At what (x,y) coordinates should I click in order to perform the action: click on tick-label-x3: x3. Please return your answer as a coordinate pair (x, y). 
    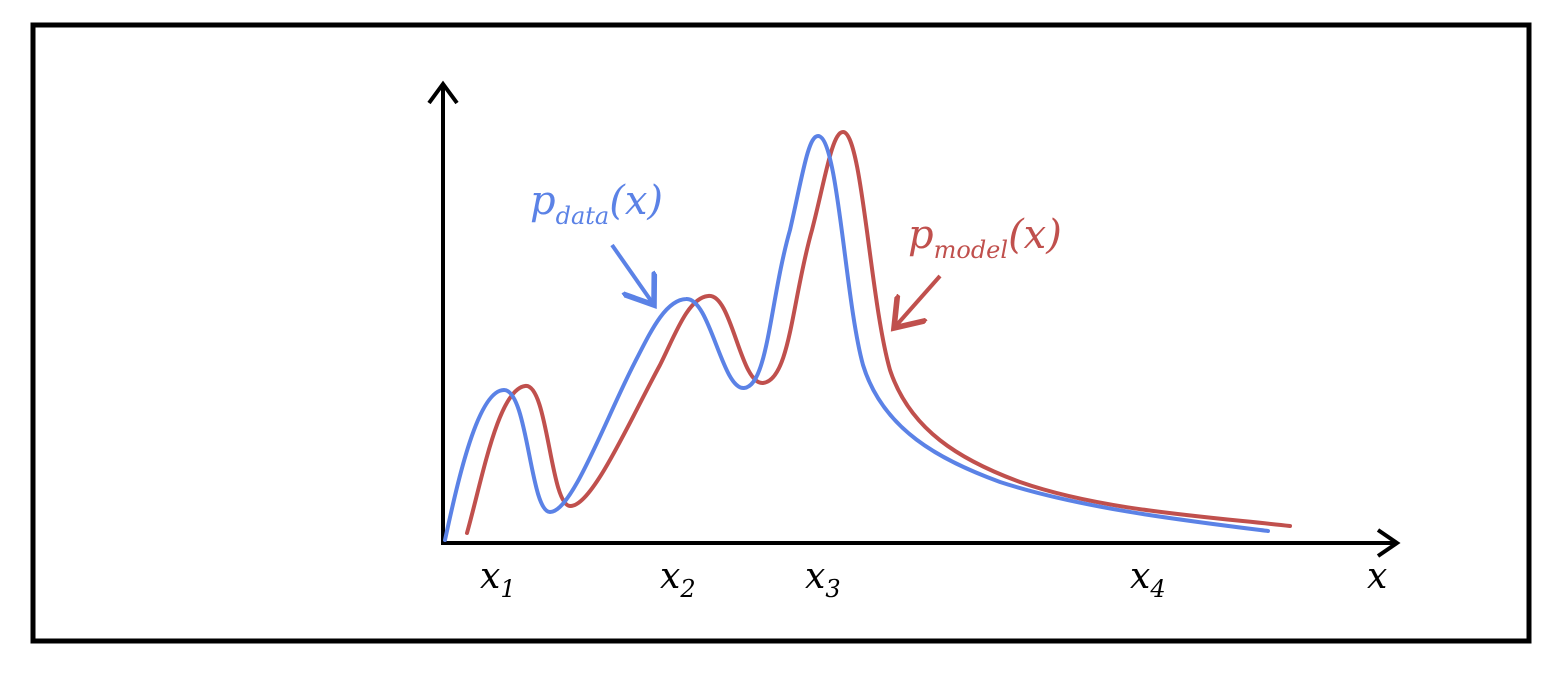
    Looking at the image, I should click on (823, 579).